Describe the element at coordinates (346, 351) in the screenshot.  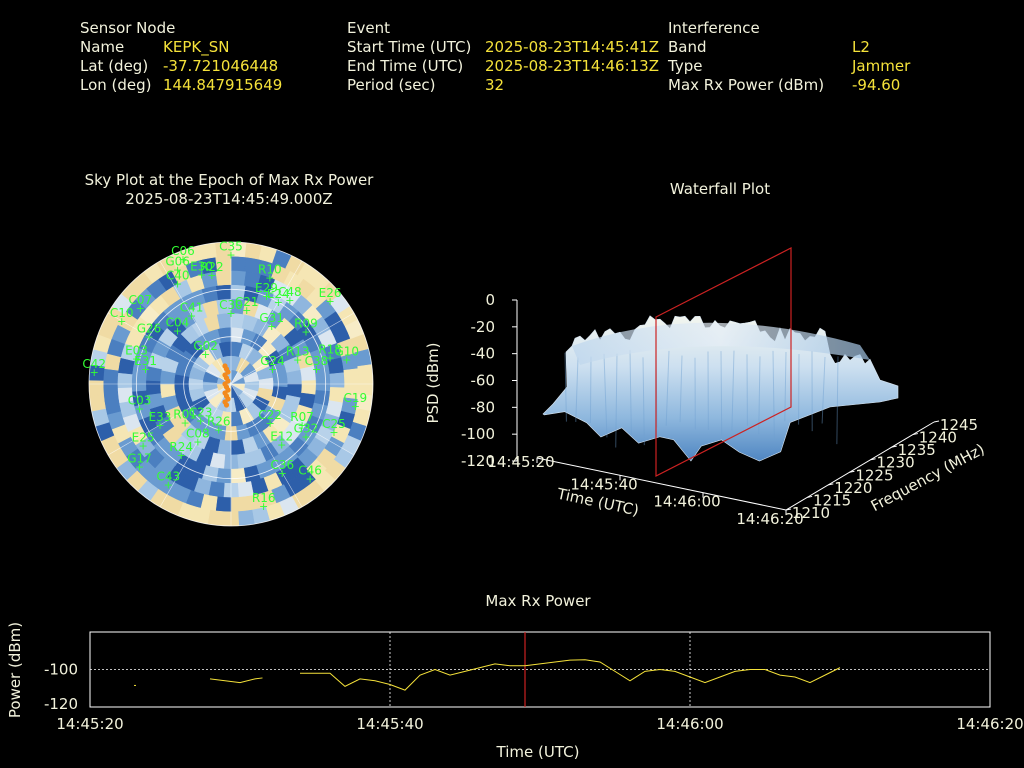
I see `satellite-label: G10` at that location.